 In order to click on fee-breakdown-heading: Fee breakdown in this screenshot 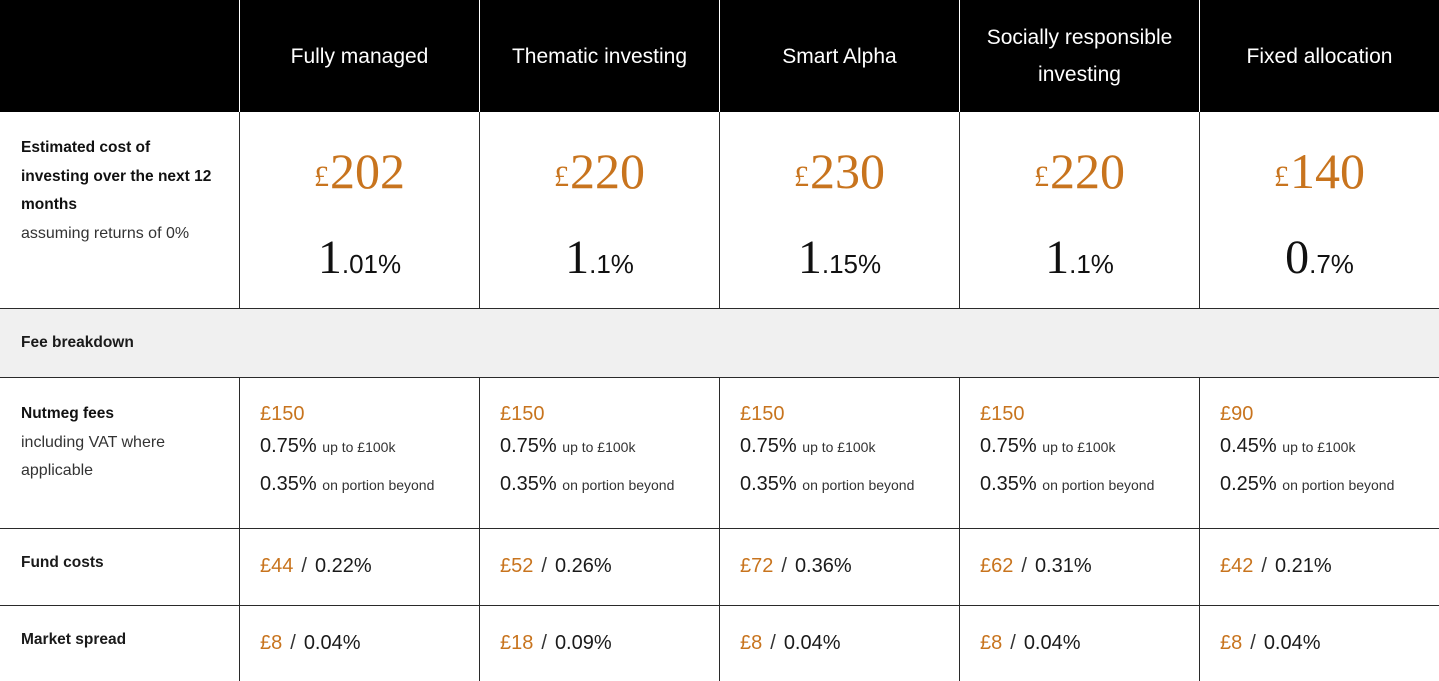, I will do `click(719, 343)`.